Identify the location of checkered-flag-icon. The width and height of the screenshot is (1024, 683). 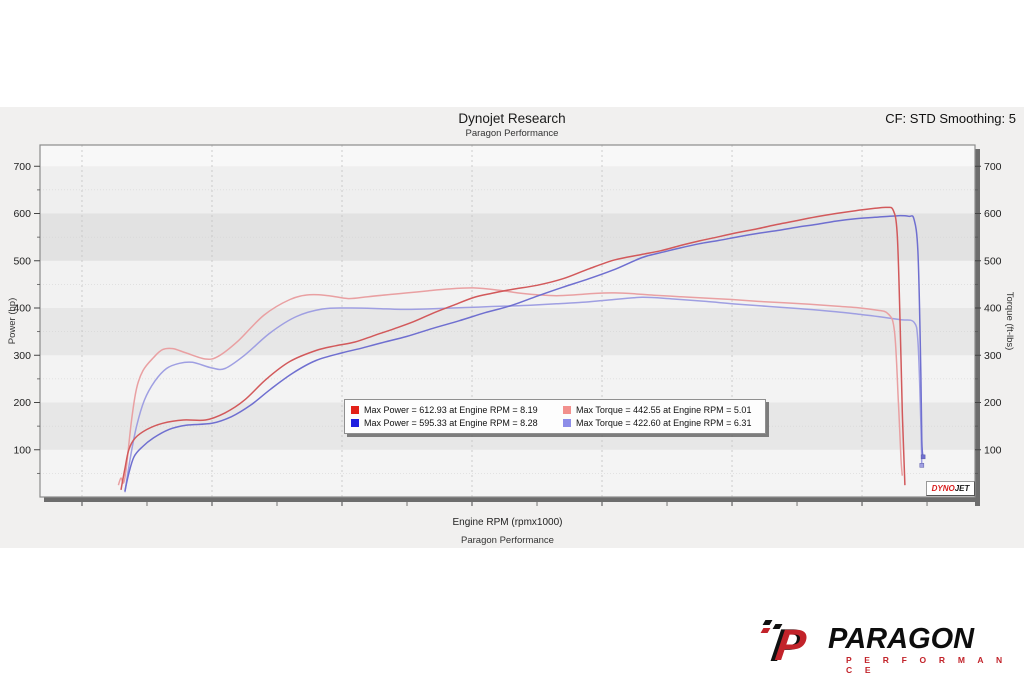
(767, 622).